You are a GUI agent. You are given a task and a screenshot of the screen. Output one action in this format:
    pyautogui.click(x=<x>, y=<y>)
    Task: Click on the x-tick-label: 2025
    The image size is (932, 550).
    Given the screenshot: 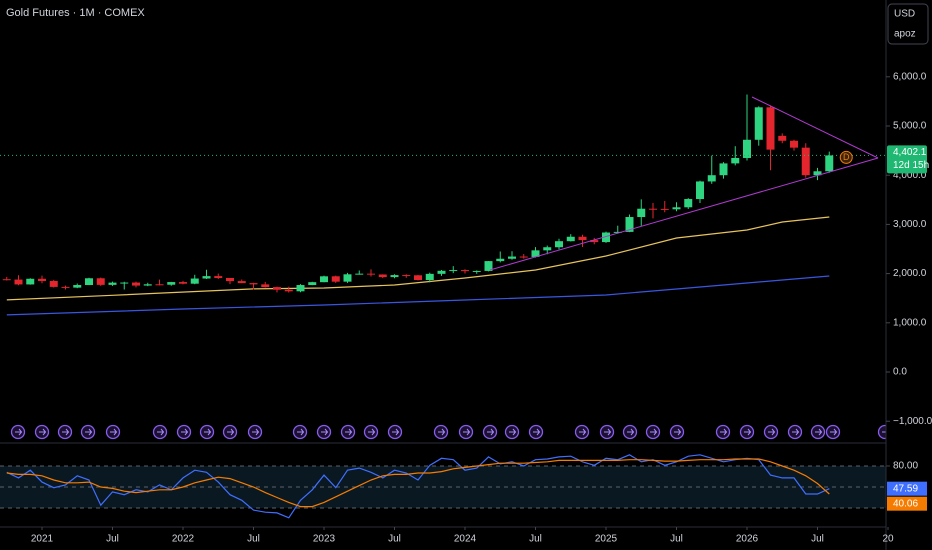 What is the action you would take?
    pyautogui.click(x=606, y=539)
    